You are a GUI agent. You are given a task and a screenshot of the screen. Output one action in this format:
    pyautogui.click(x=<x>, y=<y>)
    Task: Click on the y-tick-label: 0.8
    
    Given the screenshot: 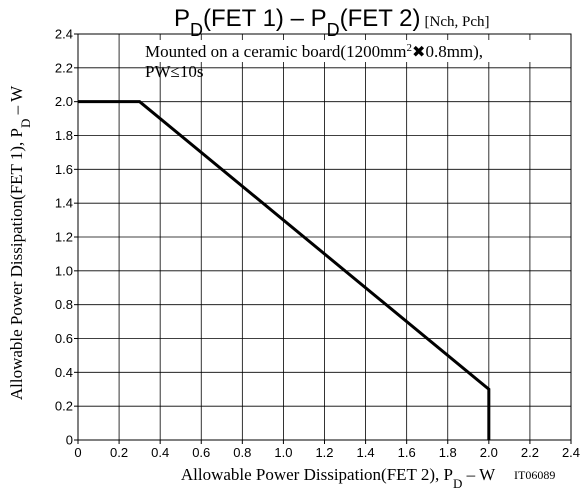 What is the action you would take?
    pyautogui.click(x=64, y=304)
    